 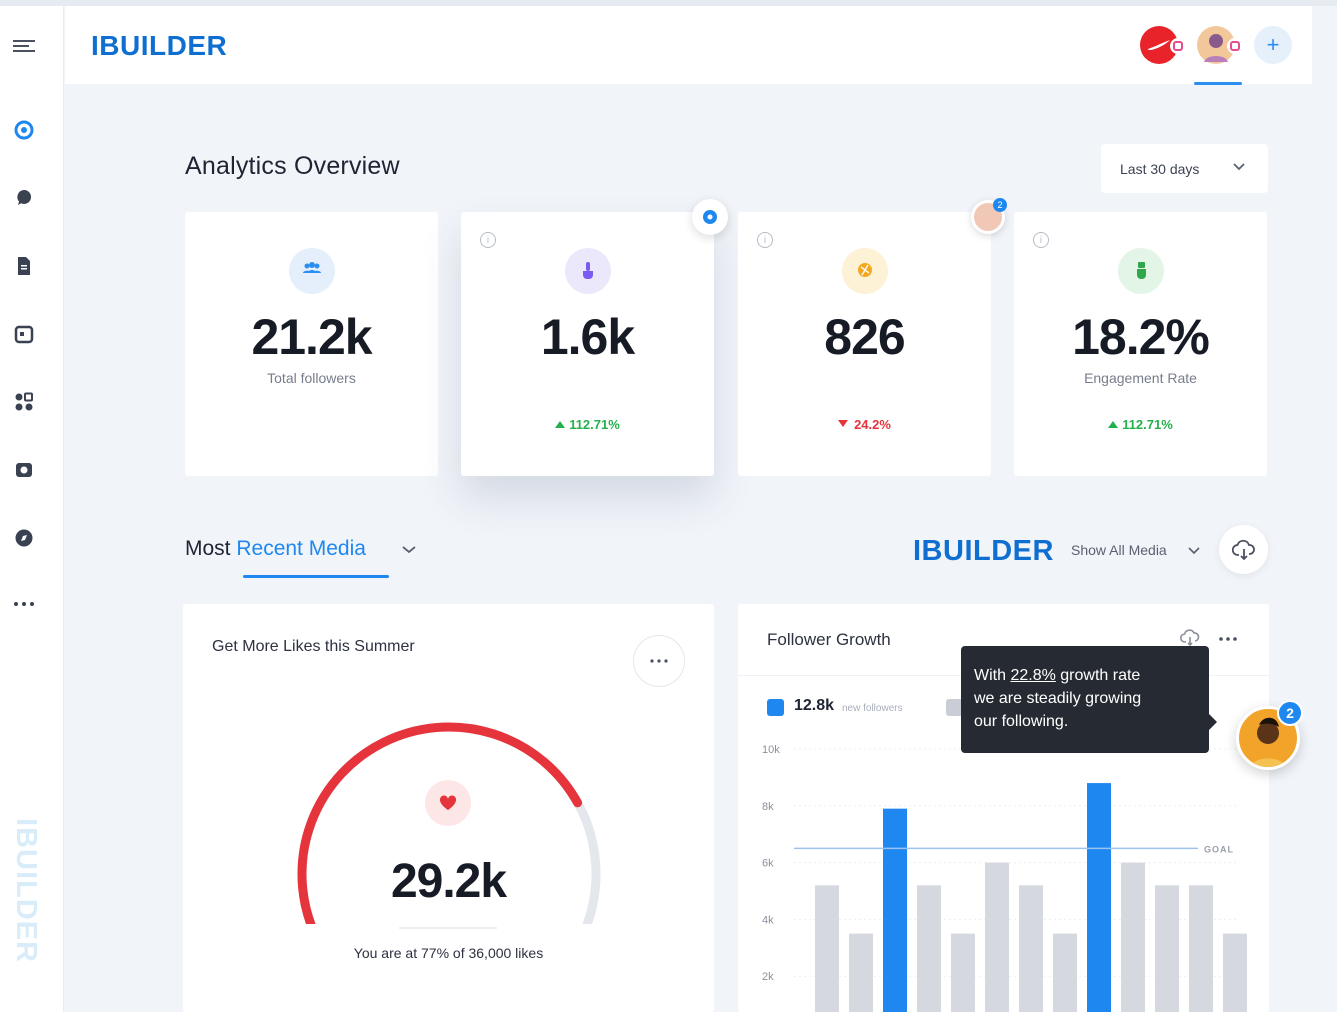 What do you see at coordinates (864, 337) in the screenshot?
I see `stat-value: 826` at bounding box center [864, 337].